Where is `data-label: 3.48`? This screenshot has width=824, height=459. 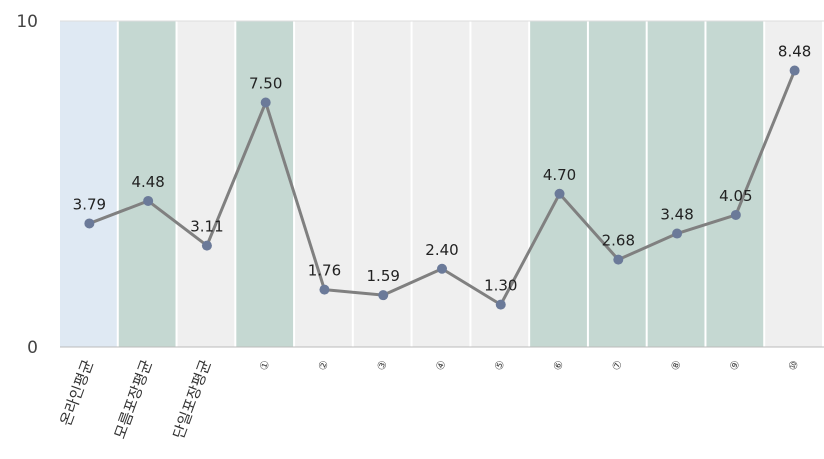
data-label: 3.48 is located at coordinates (676, 215).